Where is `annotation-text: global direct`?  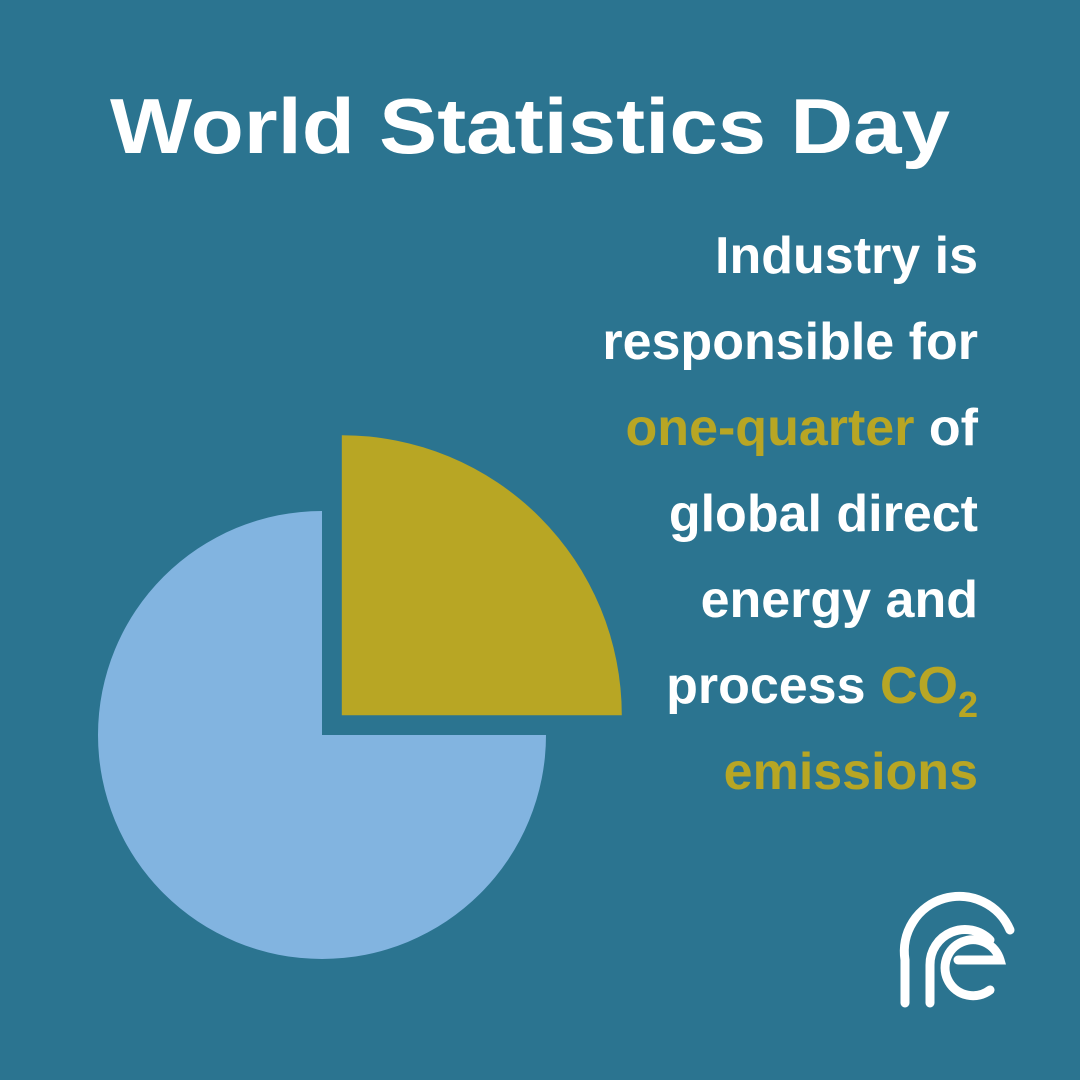
annotation-text: global direct is located at coordinates (823, 514).